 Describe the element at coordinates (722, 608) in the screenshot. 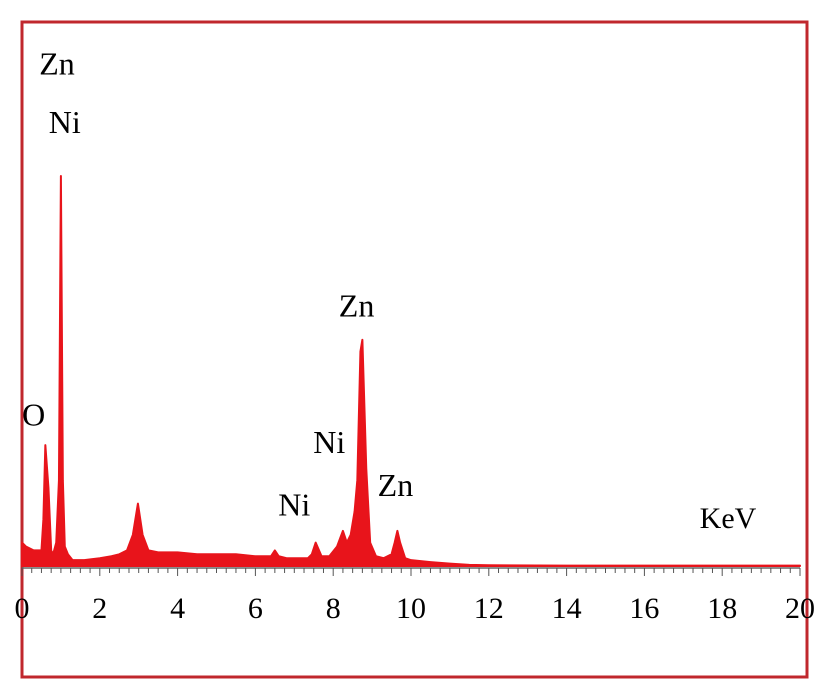

I see `x-tick-label: 18` at that location.